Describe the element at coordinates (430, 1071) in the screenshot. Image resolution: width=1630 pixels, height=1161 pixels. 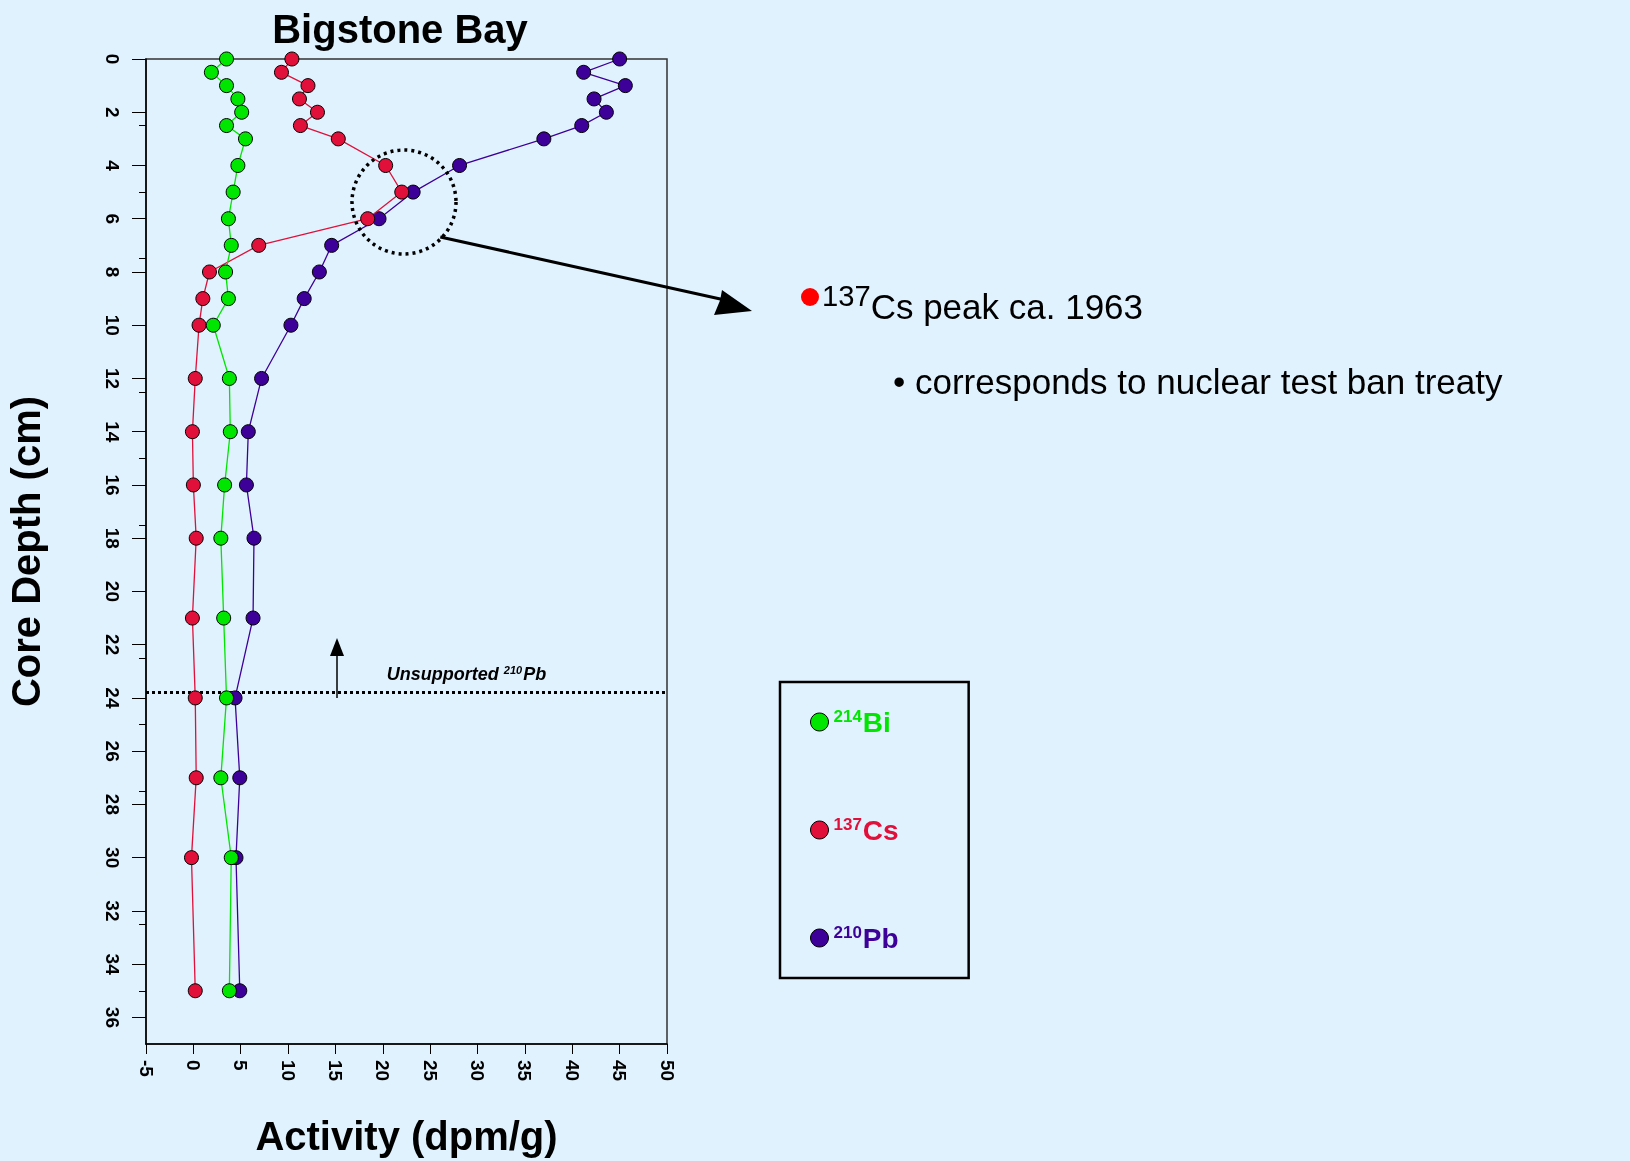
I see `x-tick-label: 25` at that location.